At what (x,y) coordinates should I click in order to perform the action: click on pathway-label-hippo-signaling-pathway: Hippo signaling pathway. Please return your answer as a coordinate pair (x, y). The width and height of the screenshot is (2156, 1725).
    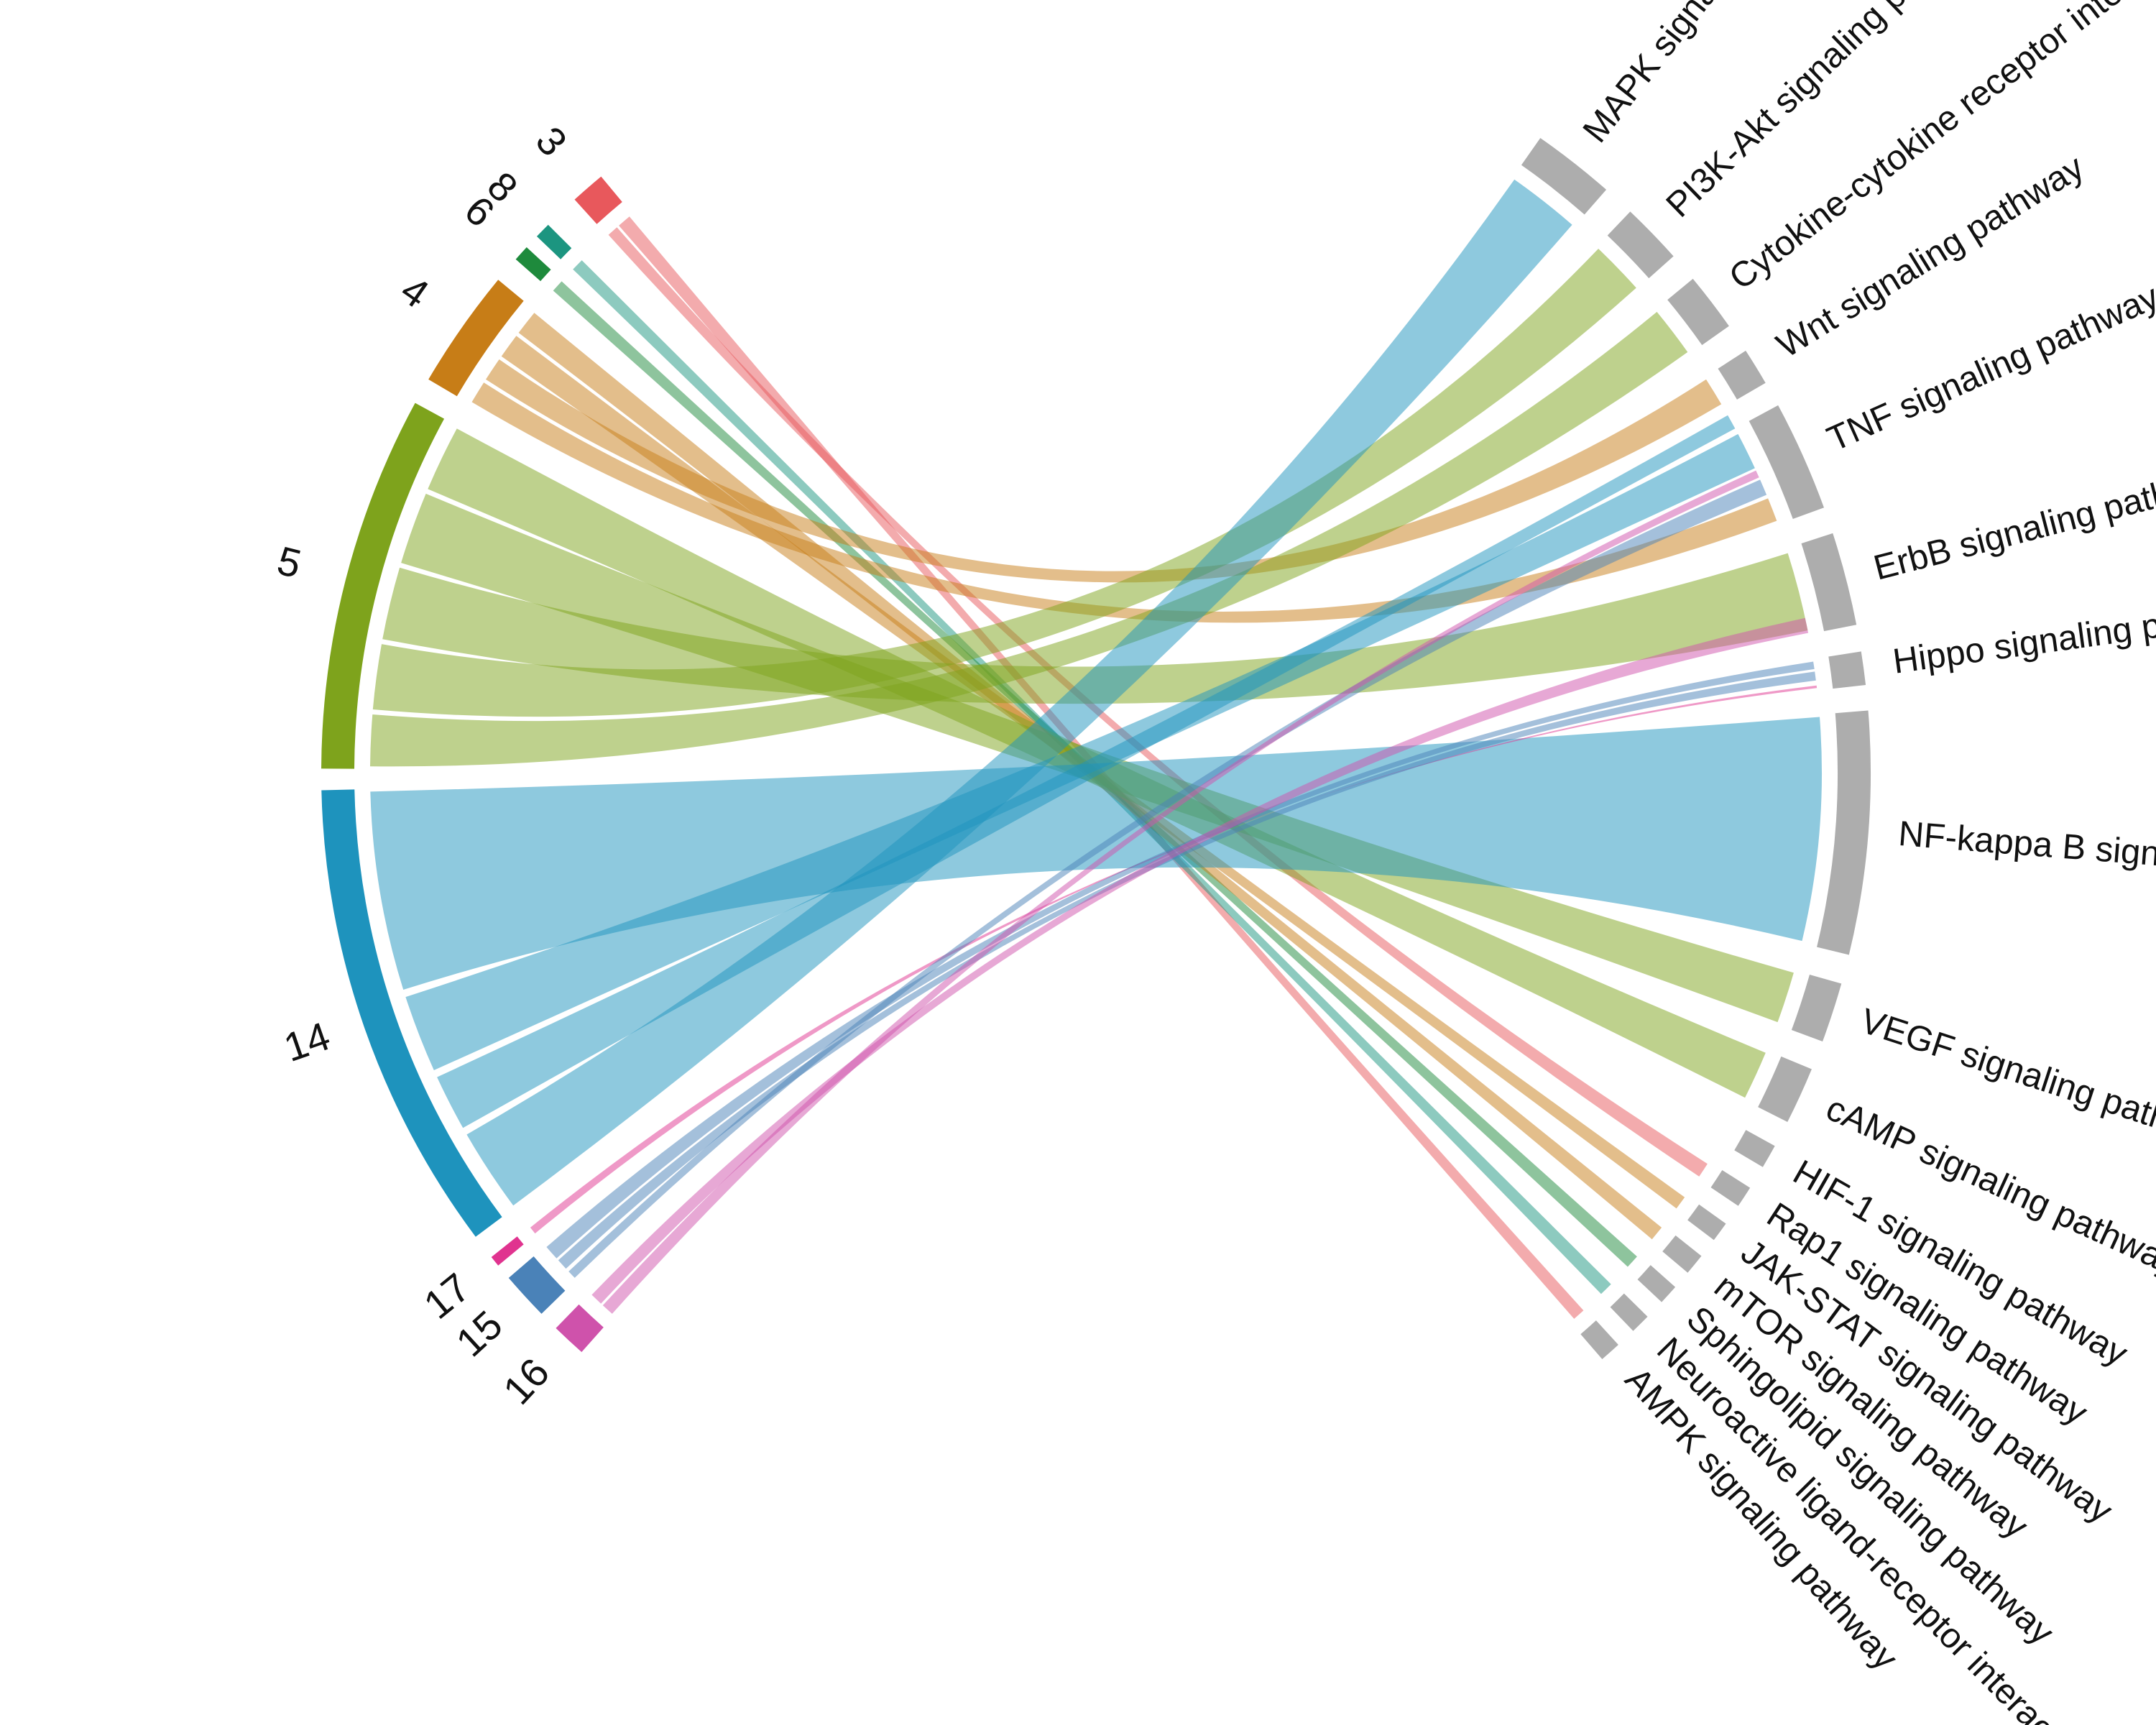
    Looking at the image, I should click on (2024, 636).